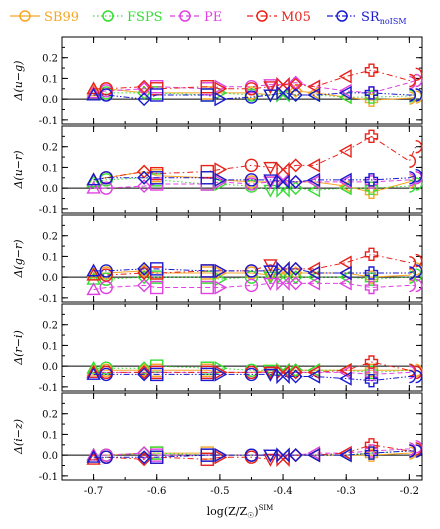 This screenshot has height=529, width=440. Describe the element at coordinates (208, 18) in the screenshot. I see `legend: SB99 FSPS PE M05 SRnoISM` at that location.